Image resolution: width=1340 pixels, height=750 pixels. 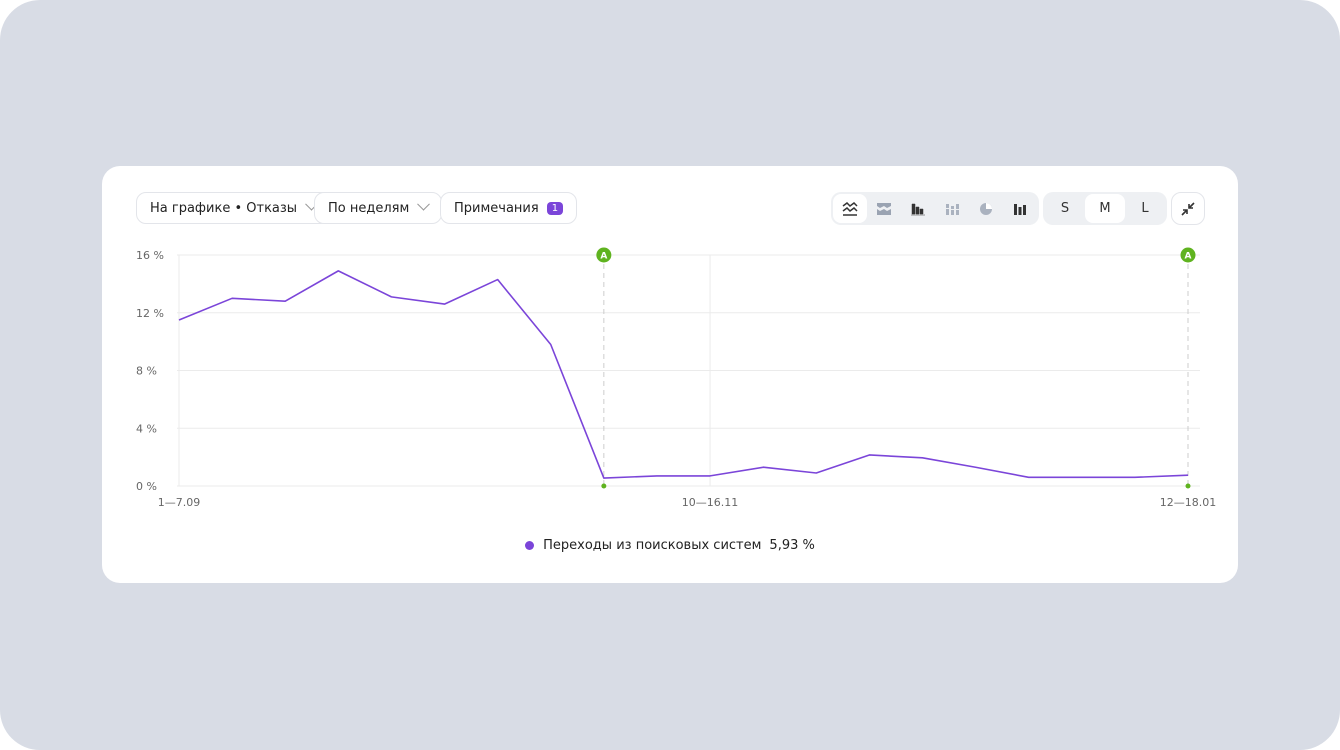 I want to click on x-tick-label: 1—7.09, so click(x=179, y=502).